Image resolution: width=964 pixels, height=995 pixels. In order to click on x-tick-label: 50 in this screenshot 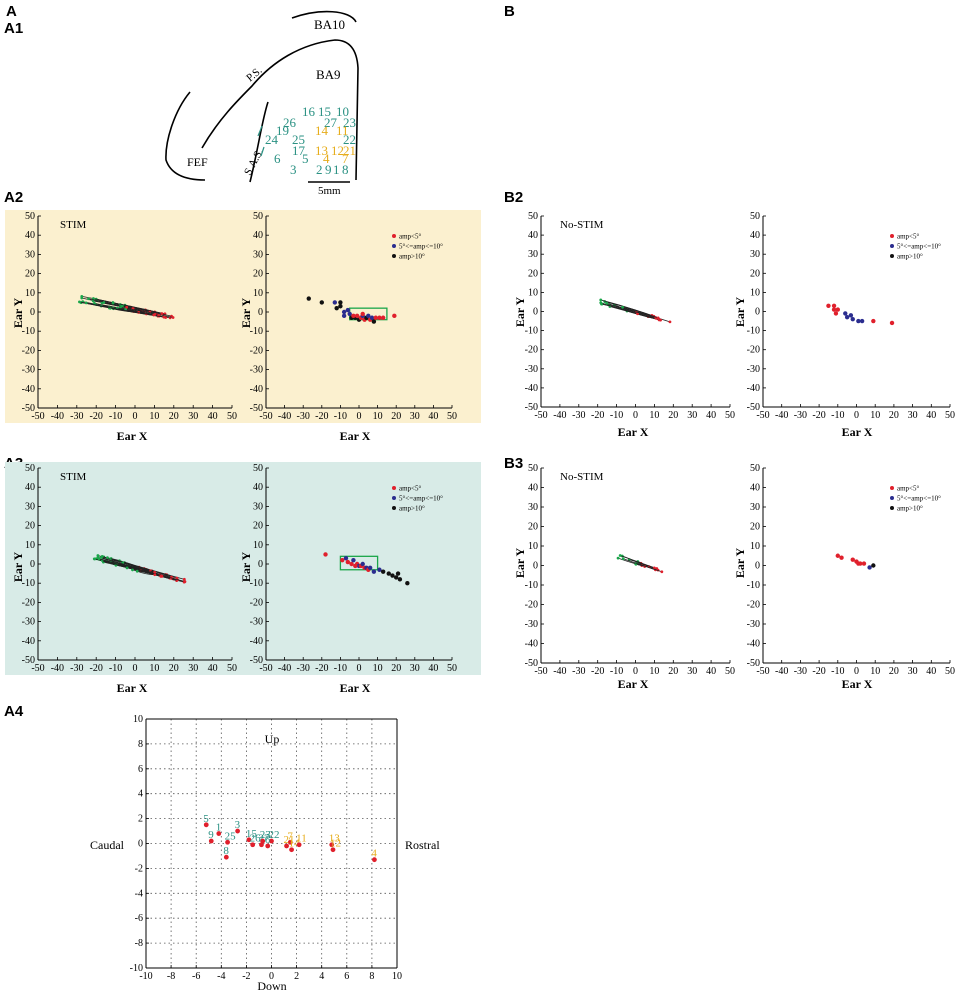, I will do `click(950, 671)`.